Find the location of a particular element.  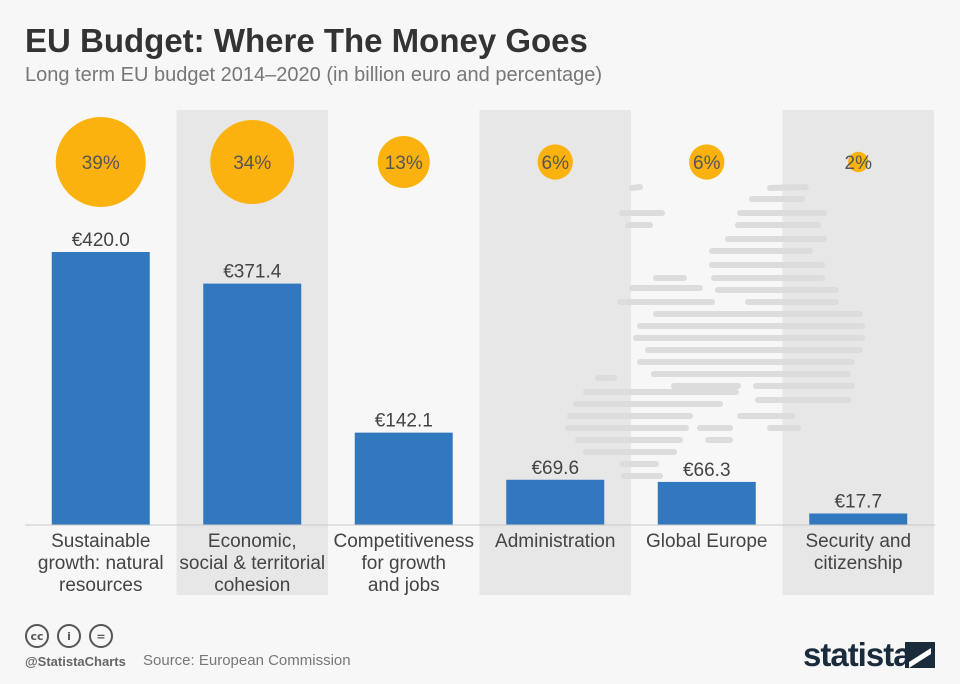

category-label-0: resources is located at coordinates (100, 585).